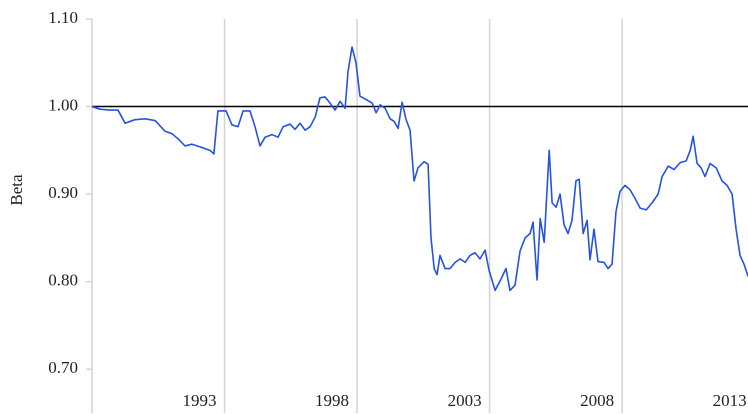 The image size is (748, 414). What do you see at coordinates (63, 17) in the screenshot?
I see `y-tick-label: 1.10` at bounding box center [63, 17].